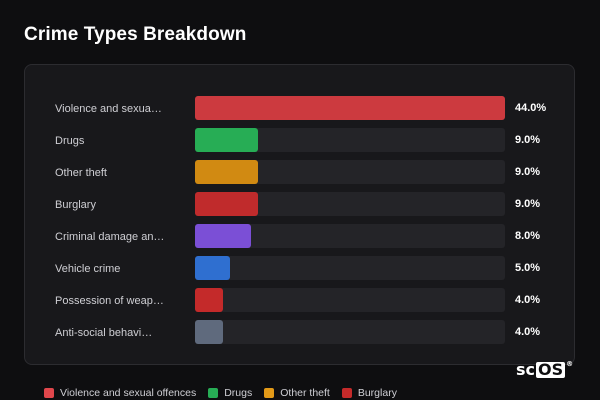 Image resolution: width=600 pixels, height=400 pixels. What do you see at coordinates (528, 268) in the screenshot?
I see `bar-value-label: 5.0%` at bounding box center [528, 268].